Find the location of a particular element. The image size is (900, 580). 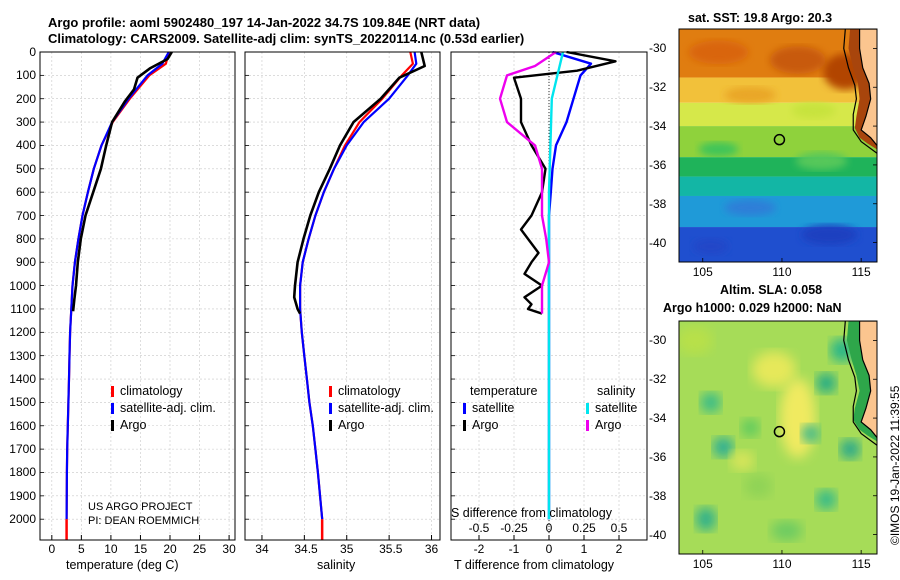

diff-s-axis-label: S difference from climatology is located at coordinates (531, 513).